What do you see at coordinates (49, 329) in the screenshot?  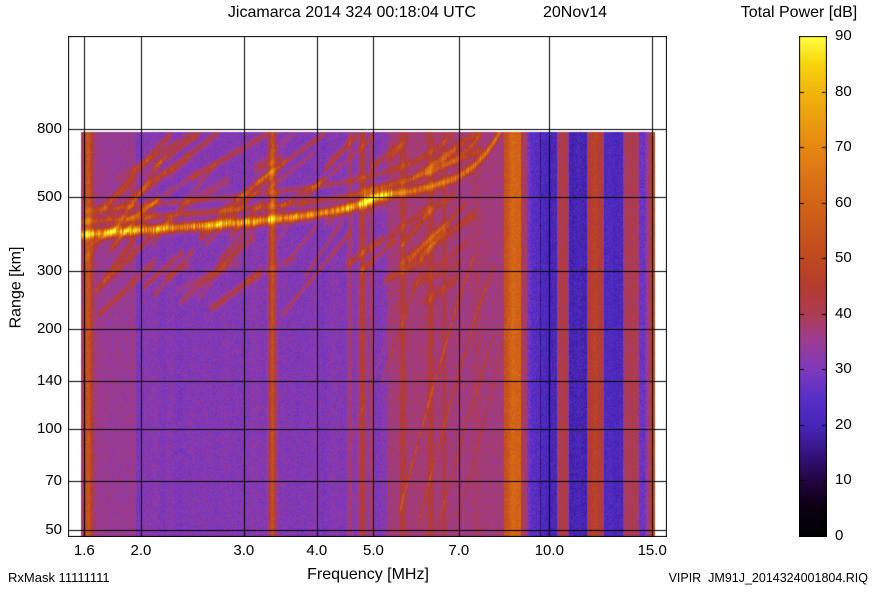 I see `y-tick-label: 200` at bounding box center [49, 329].